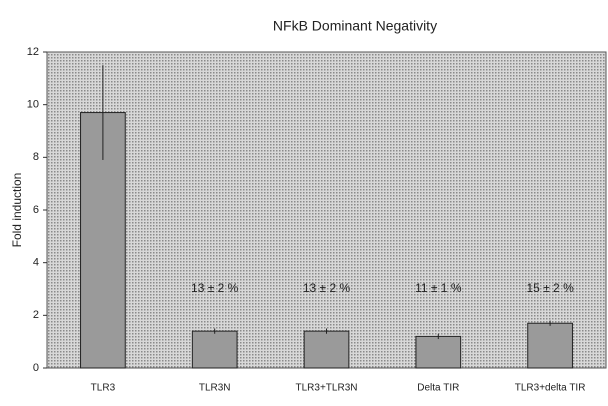  What do you see at coordinates (215, 388) in the screenshot?
I see `x-tick-label: TLR3N` at bounding box center [215, 388].